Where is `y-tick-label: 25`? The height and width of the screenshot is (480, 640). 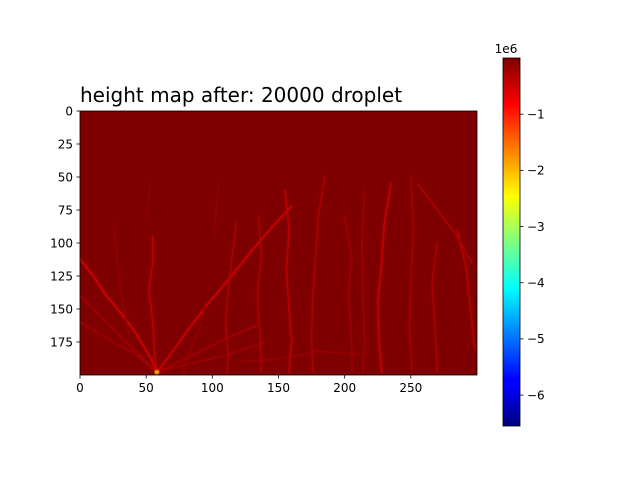
y-tick-label: 25 is located at coordinates (65, 144).